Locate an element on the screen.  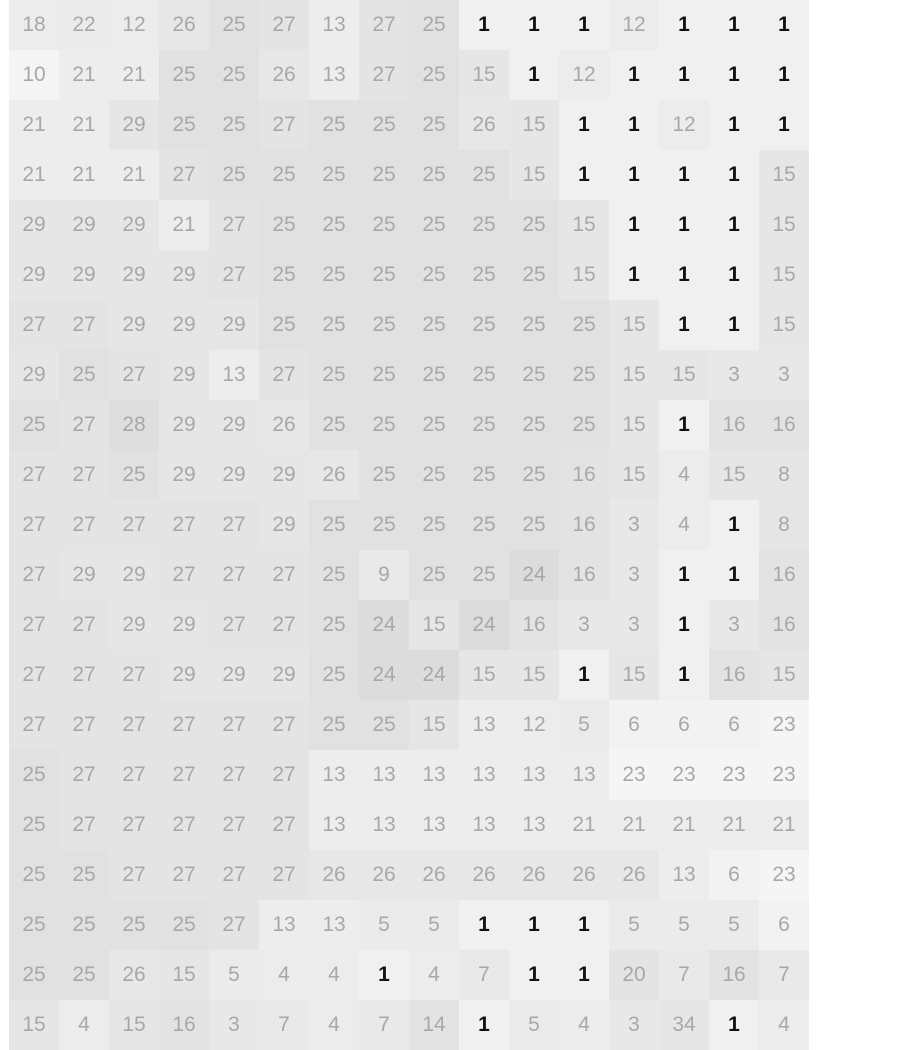
grid-cell: 10 is located at coordinates (34, 75).